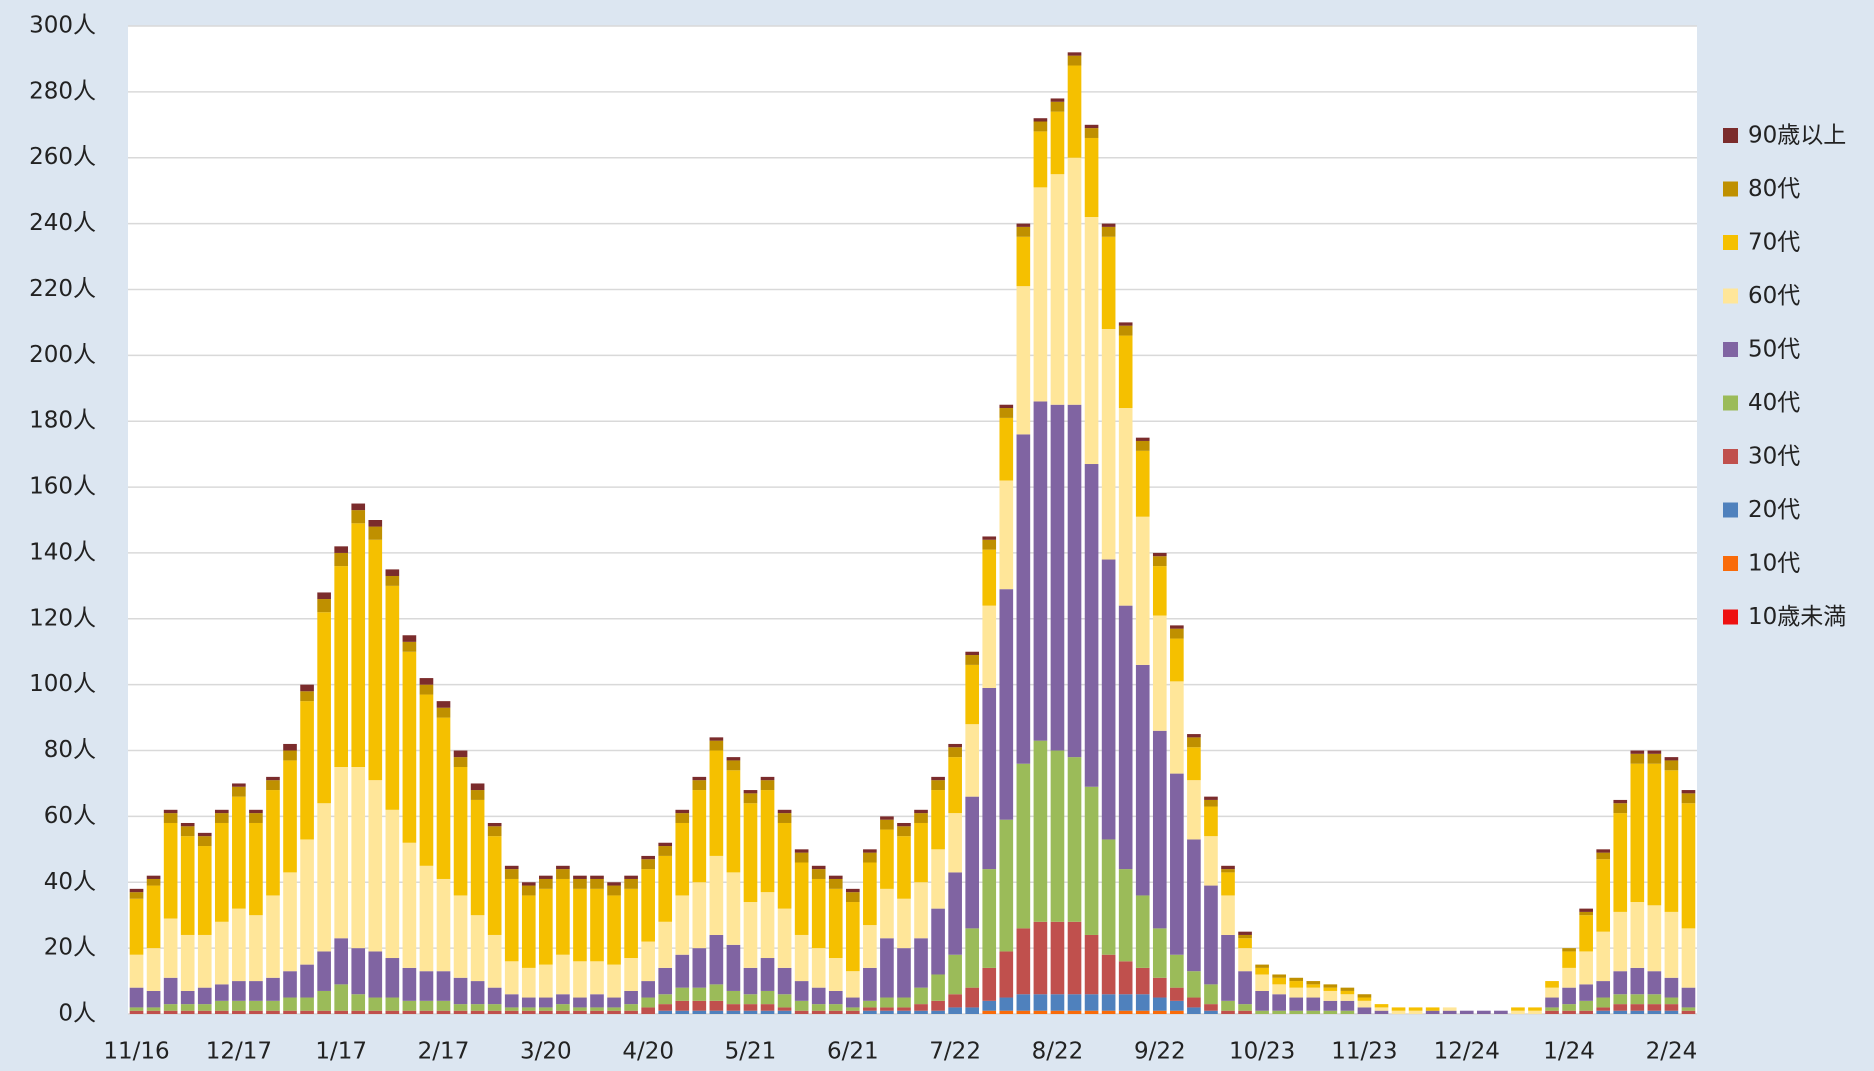 The image size is (1874, 1071). Describe the element at coordinates (70, 750) in the screenshot. I see `y-tick-label: 80人` at that location.